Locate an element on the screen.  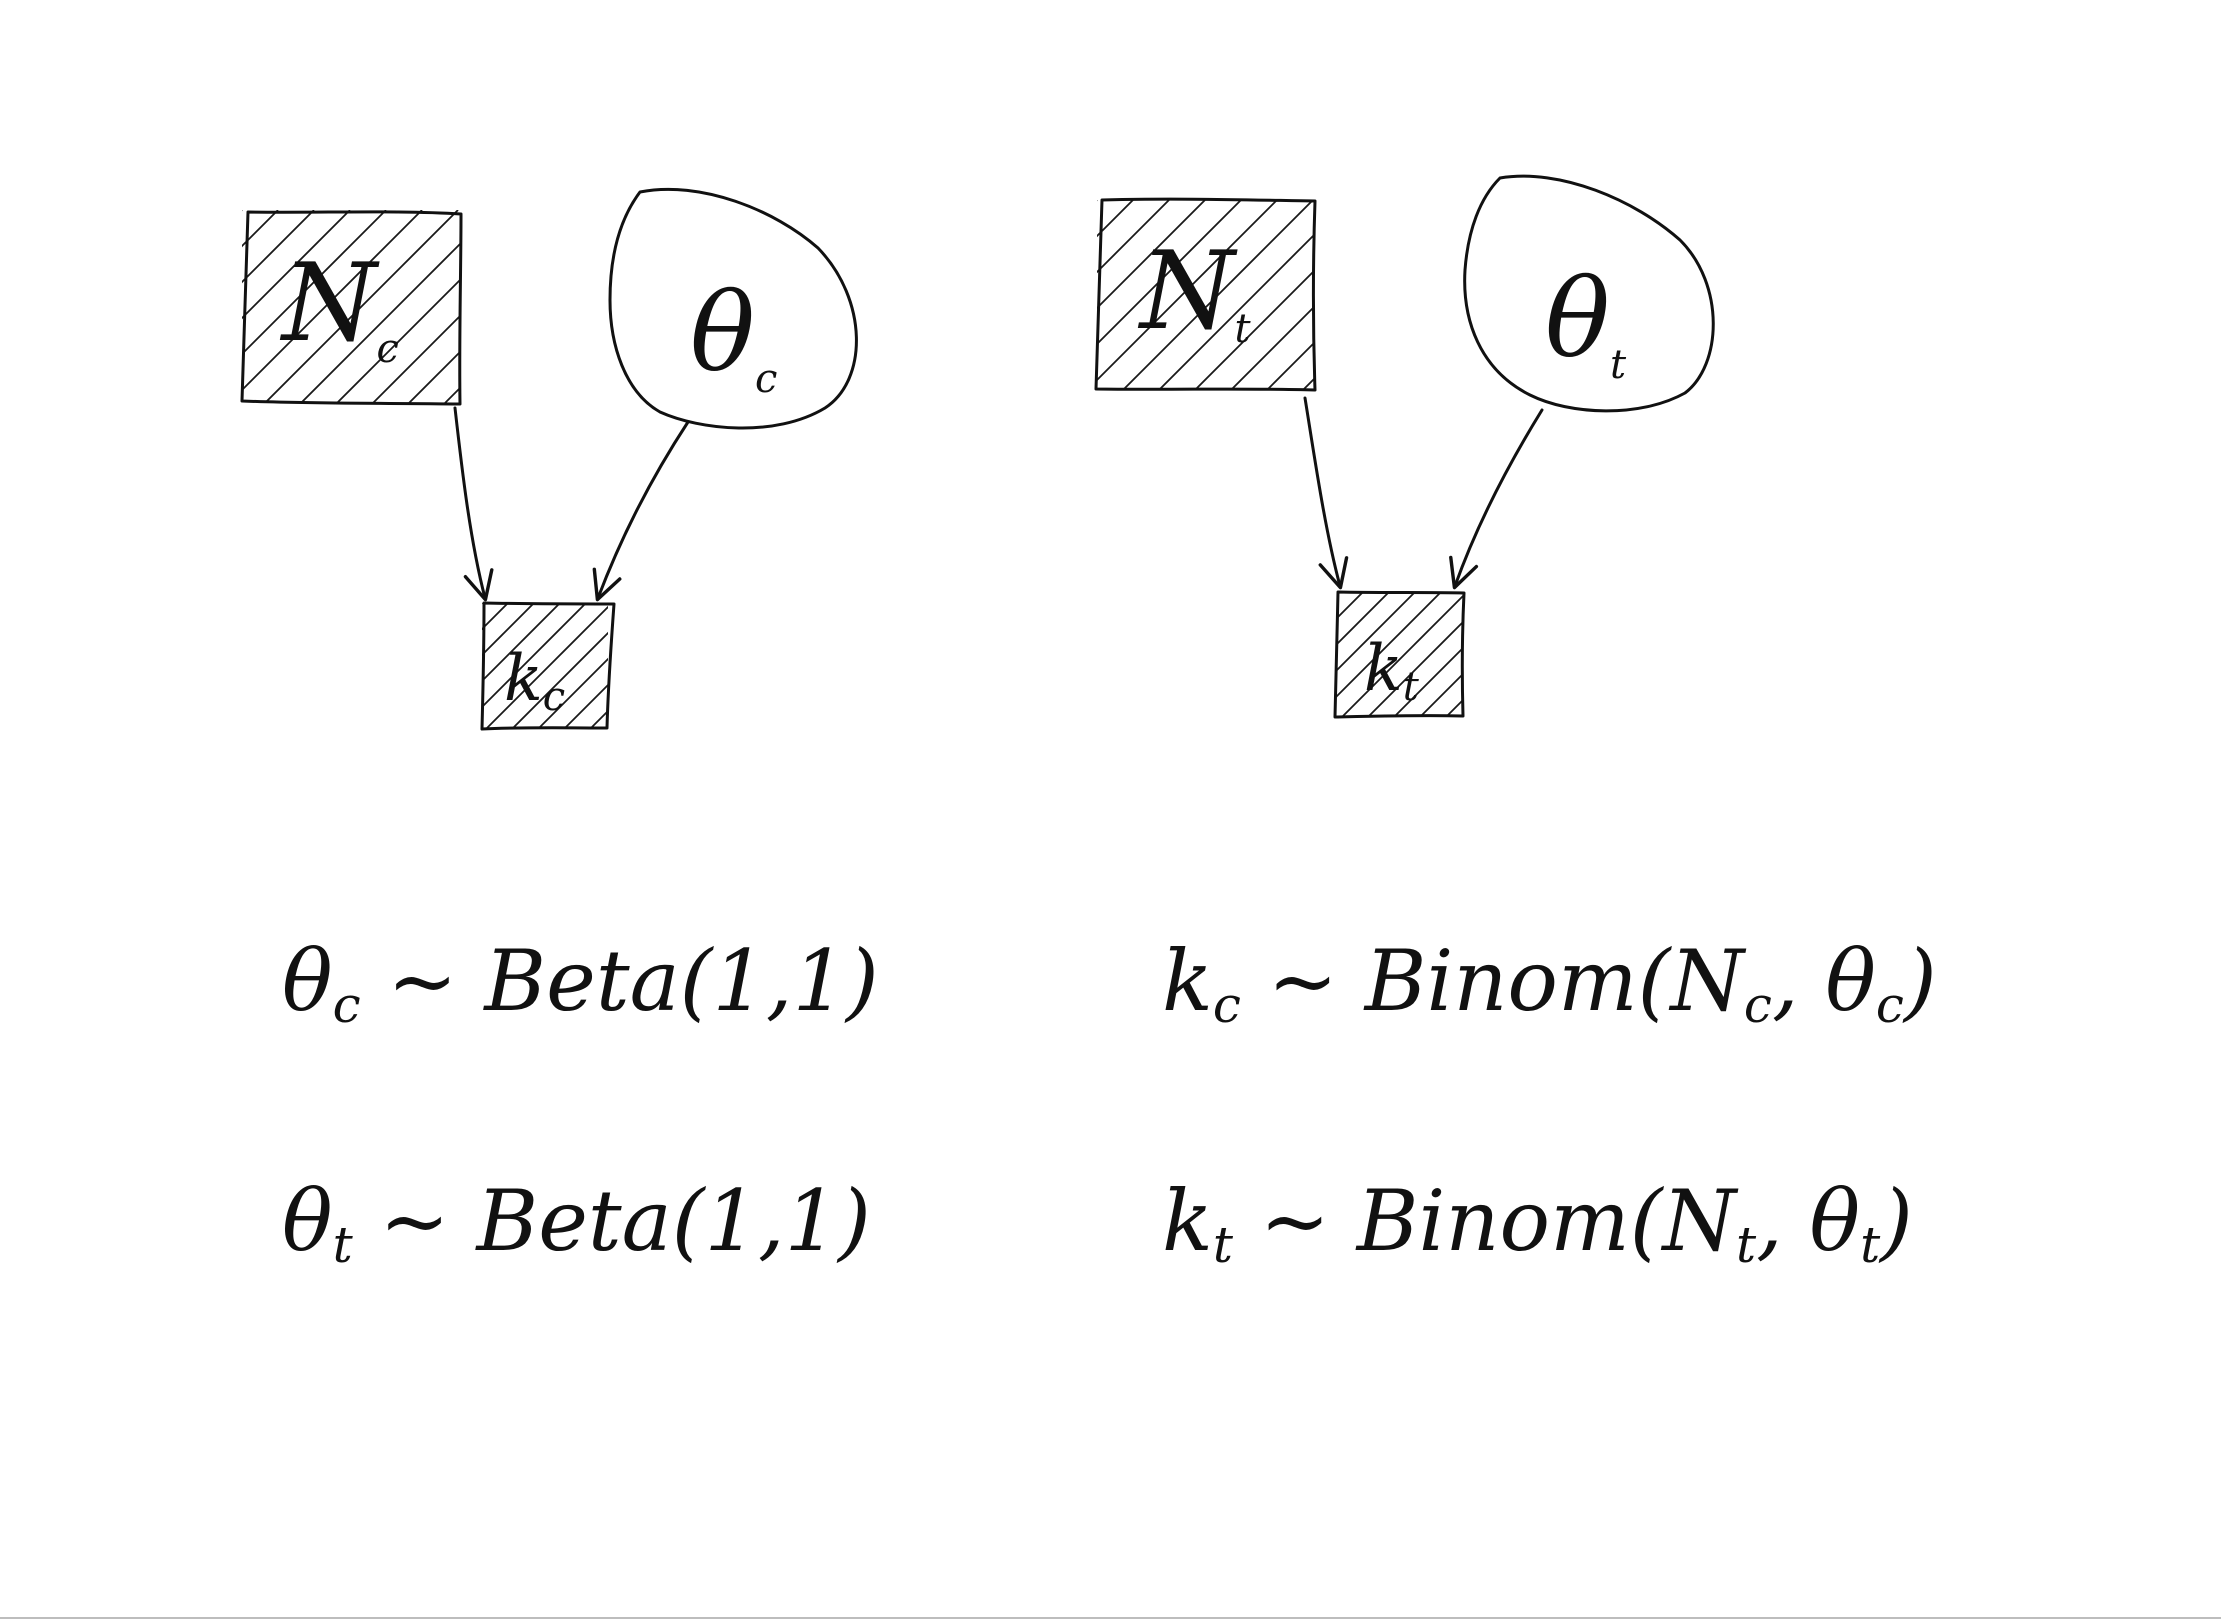
node-theta-c: θc is located at coordinates (733, 308).